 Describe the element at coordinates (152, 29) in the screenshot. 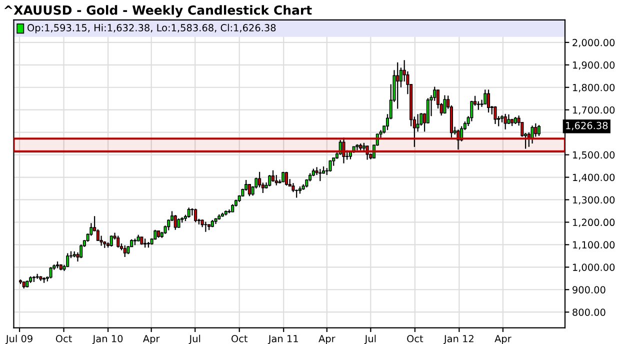

I see `annotation: Op:1,593.15, Hi:1,632.38, Lo:1,583.68, Cl:1,626.38` at that location.